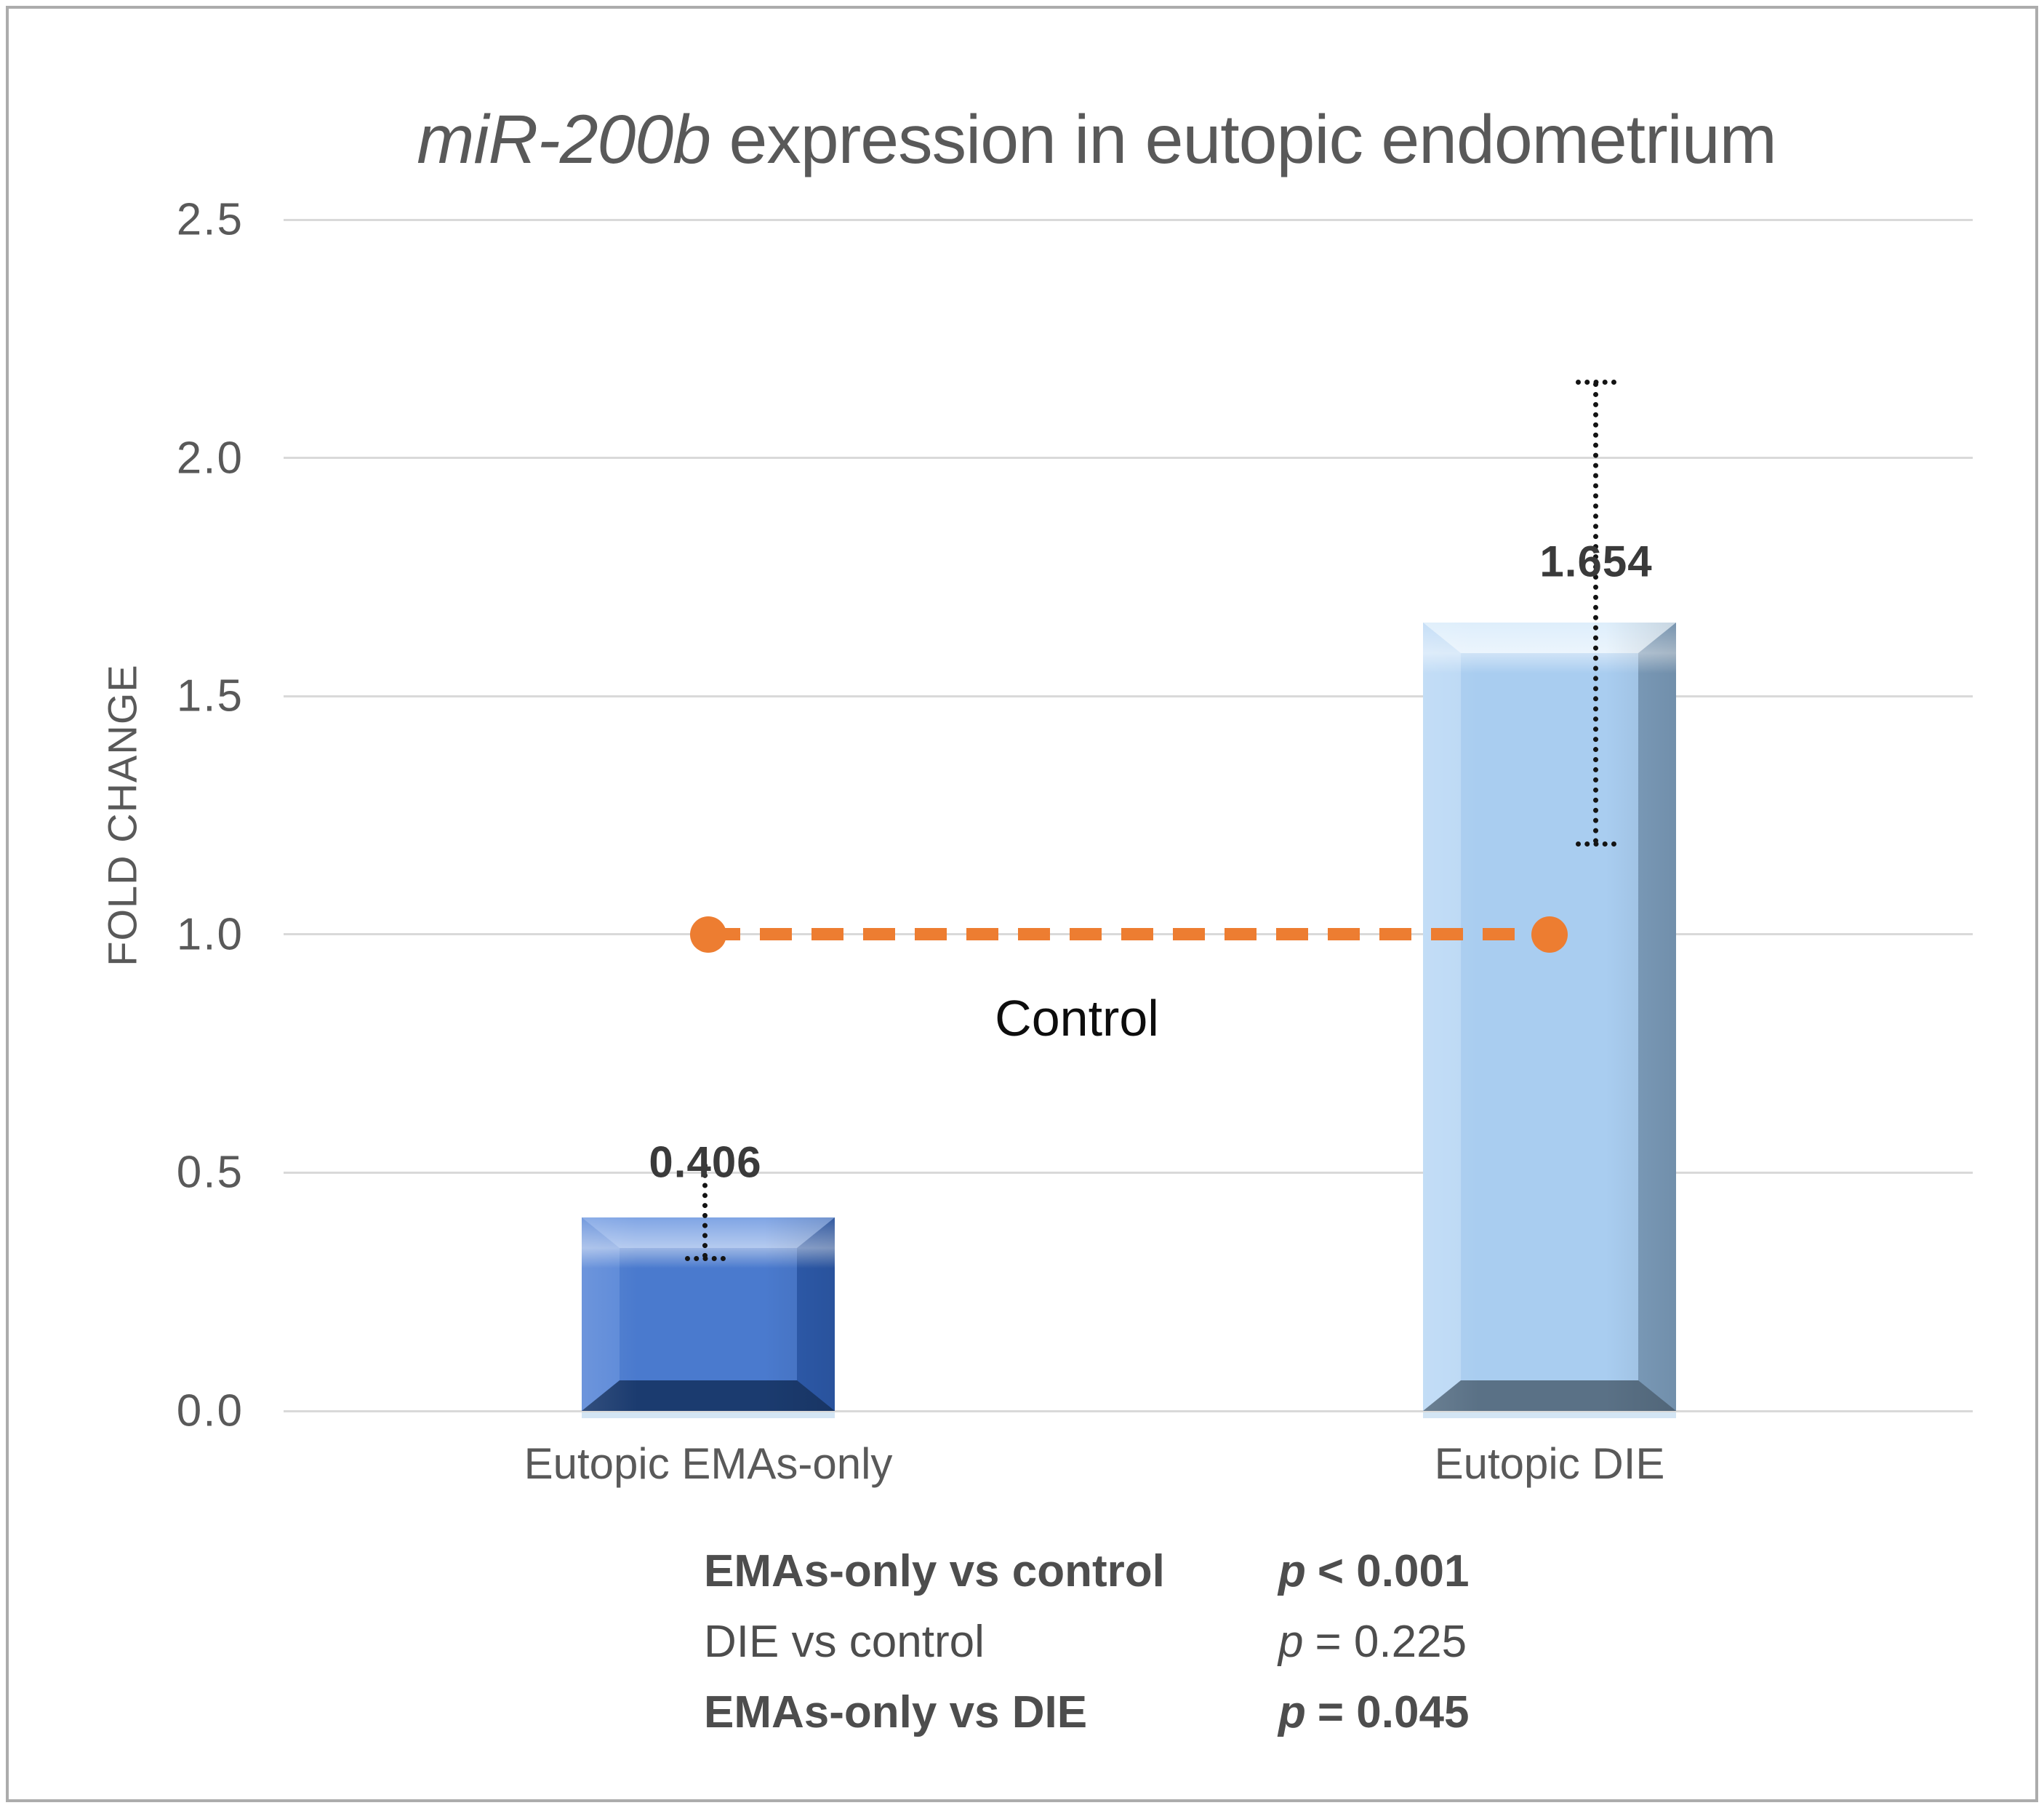  What do you see at coordinates (1549, 1017) in the screenshot?
I see `bar-eutopic-die` at bounding box center [1549, 1017].